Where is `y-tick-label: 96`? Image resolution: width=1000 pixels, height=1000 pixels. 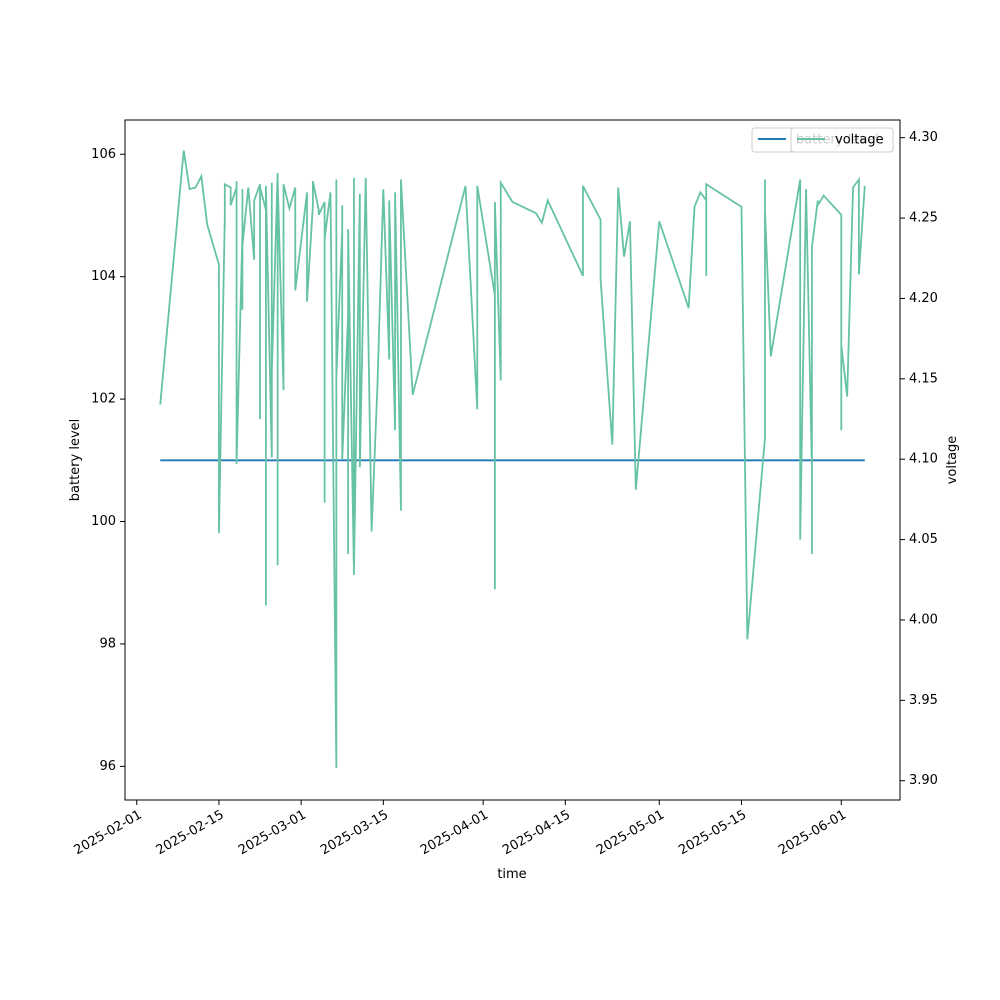
y-tick-label: 96 is located at coordinates (107, 766).